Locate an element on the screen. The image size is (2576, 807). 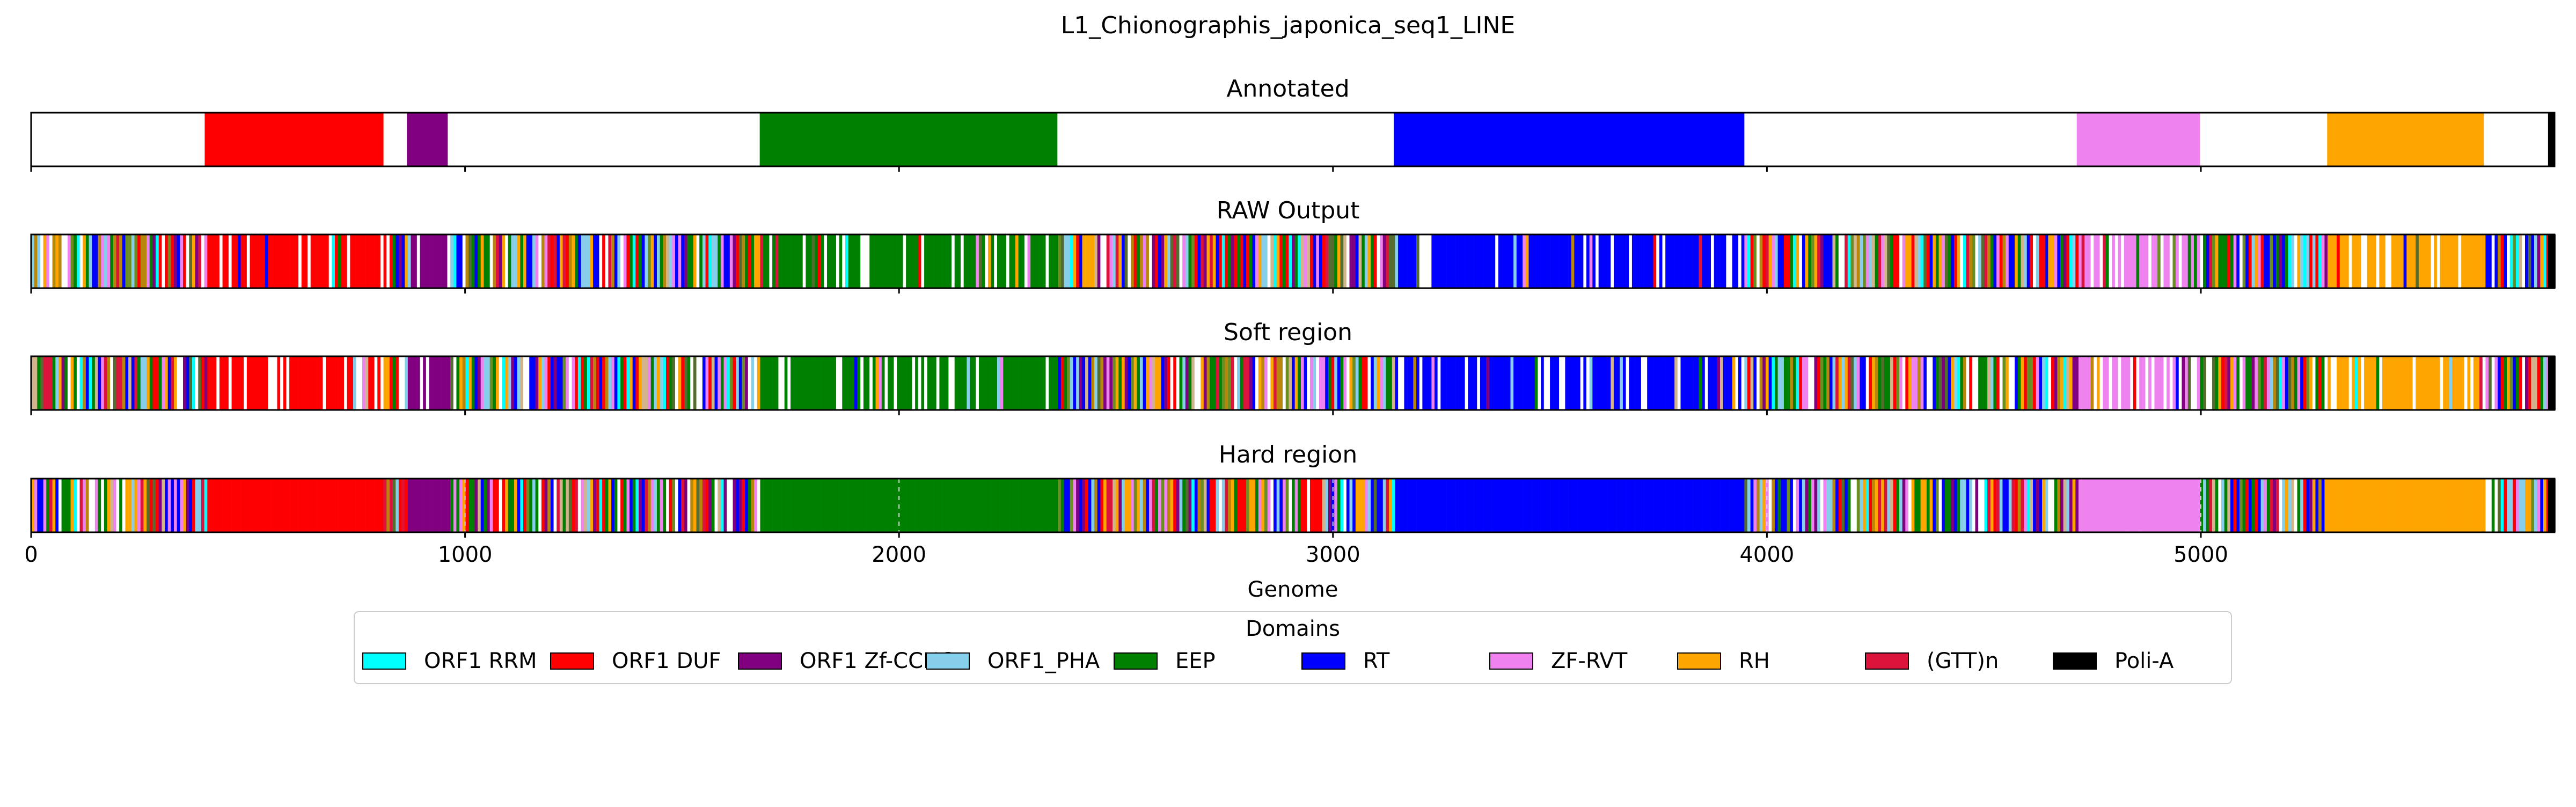
x-tick-label: 5000 is located at coordinates (2201, 554).